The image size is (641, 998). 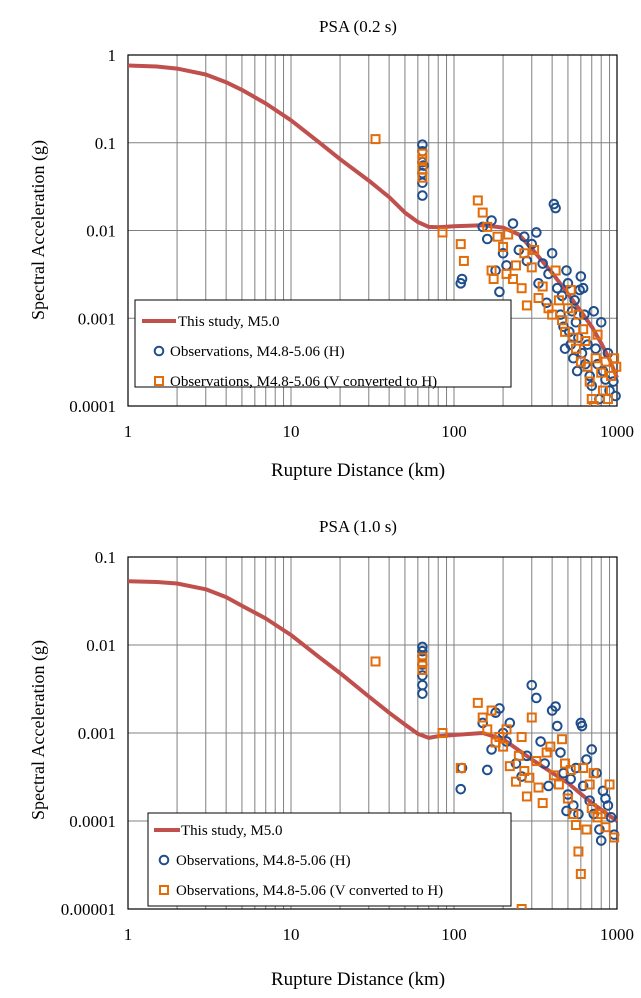 What do you see at coordinates (112, 55) in the screenshot?
I see `y-tick-label: 1` at bounding box center [112, 55].